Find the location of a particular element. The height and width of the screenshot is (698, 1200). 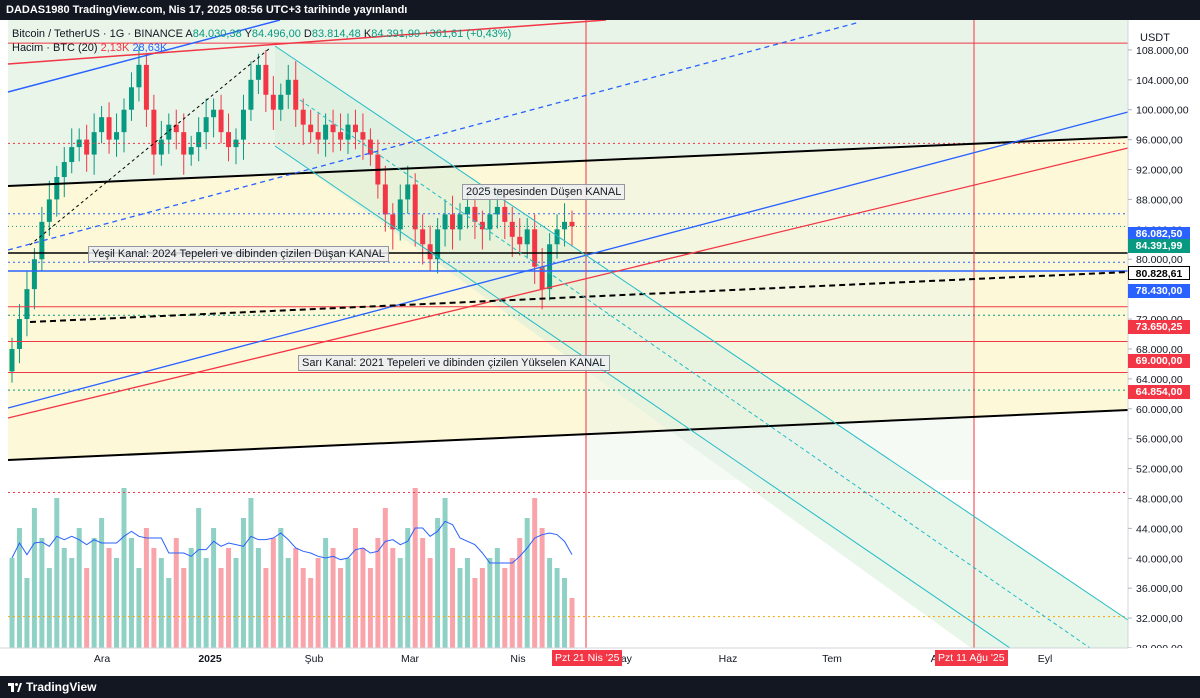

time-tick-label: Şub is located at coordinates (314, 659).